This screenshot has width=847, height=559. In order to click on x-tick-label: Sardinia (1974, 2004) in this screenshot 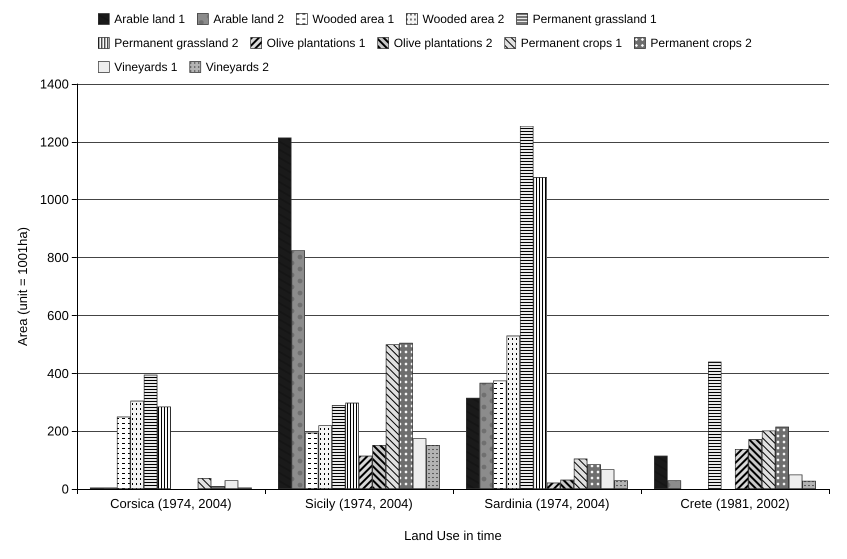, I will do `click(547, 503)`.